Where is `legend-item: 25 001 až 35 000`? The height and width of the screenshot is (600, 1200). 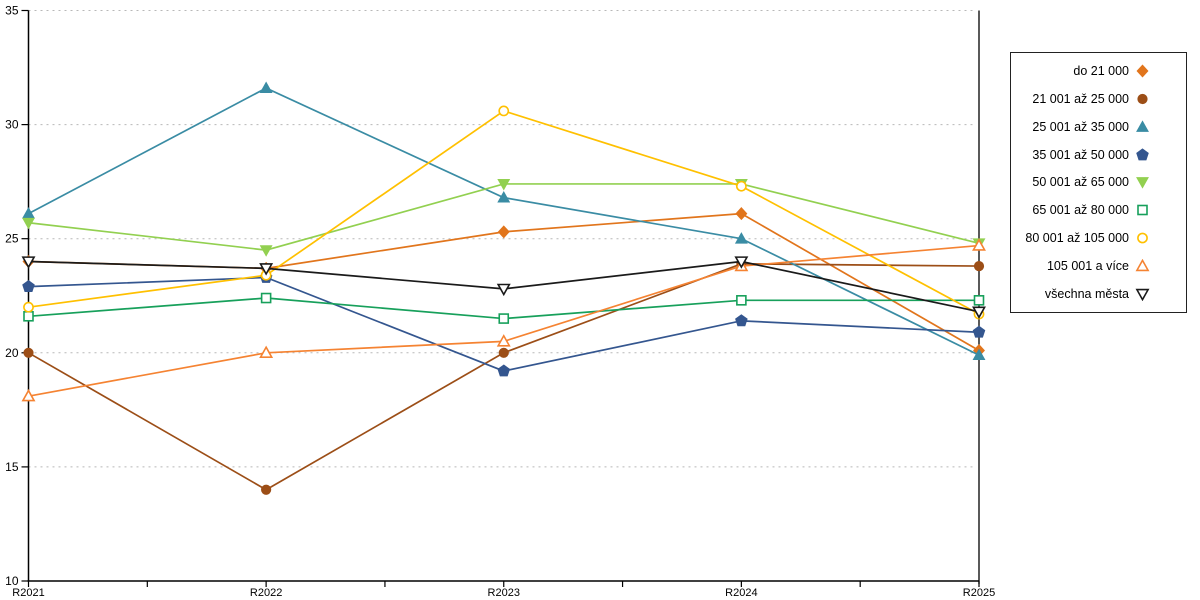 legend-item: 25 001 až 35 000 is located at coordinates (1098, 127).